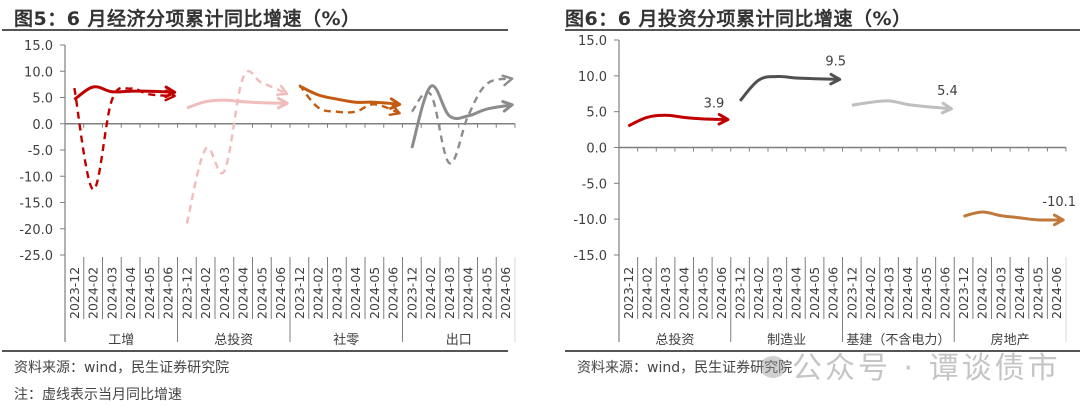 This screenshot has height=407, width=1080. What do you see at coordinates (36, 256) in the screenshot?
I see `y-tick-label: -25.0` at bounding box center [36, 256].